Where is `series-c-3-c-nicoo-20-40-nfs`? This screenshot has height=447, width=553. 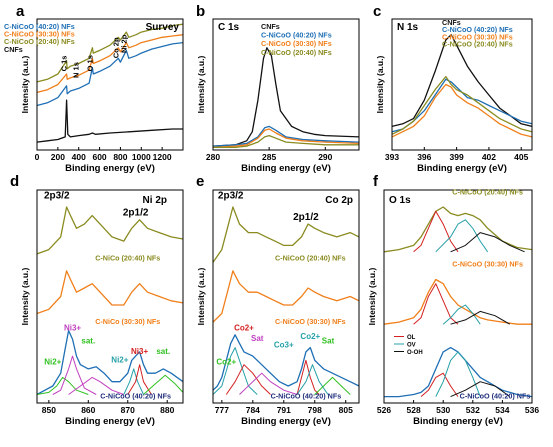
series-c-3-c-nicoo-20-40-nfs is located at coordinates (462, 105).